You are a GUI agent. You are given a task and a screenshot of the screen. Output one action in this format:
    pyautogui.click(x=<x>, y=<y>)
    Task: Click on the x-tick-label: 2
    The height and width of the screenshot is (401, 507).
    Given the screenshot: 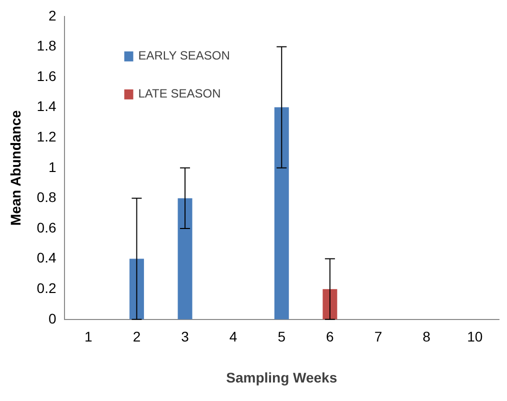 What is the action you would take?
    pyautogui.click(x=136, y=336)
    